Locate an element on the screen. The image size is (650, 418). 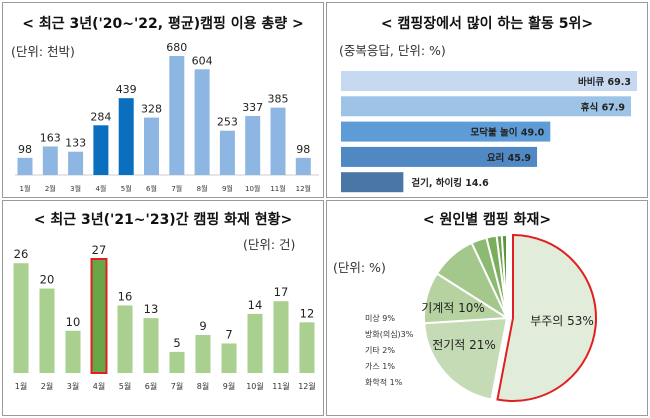
bar-3월 is located at coordinates (76, 163).